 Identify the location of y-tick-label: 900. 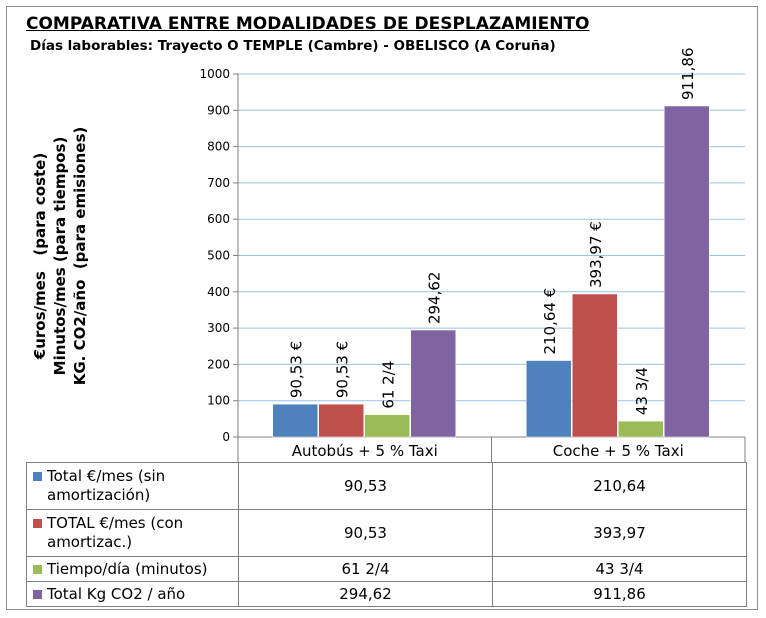
(218, 110).